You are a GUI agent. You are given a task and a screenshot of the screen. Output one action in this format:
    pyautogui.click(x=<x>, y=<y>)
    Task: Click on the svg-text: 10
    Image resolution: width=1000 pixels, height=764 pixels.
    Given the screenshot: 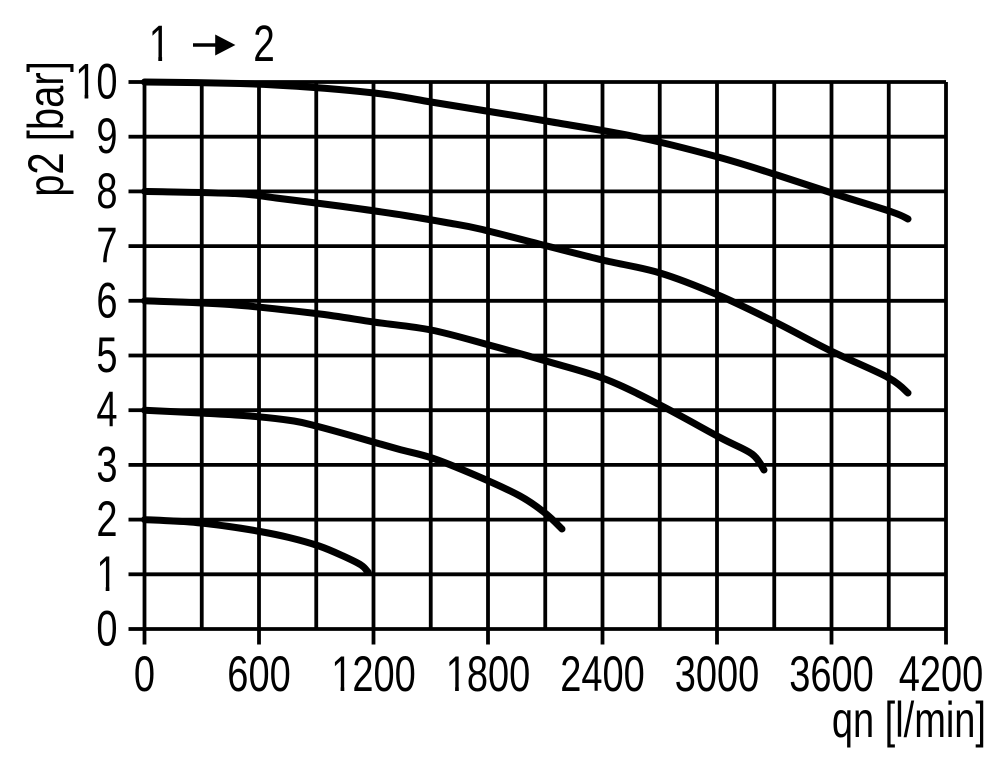 What is the action you would take?
    pyautogui.click(x=96, y=82)
    